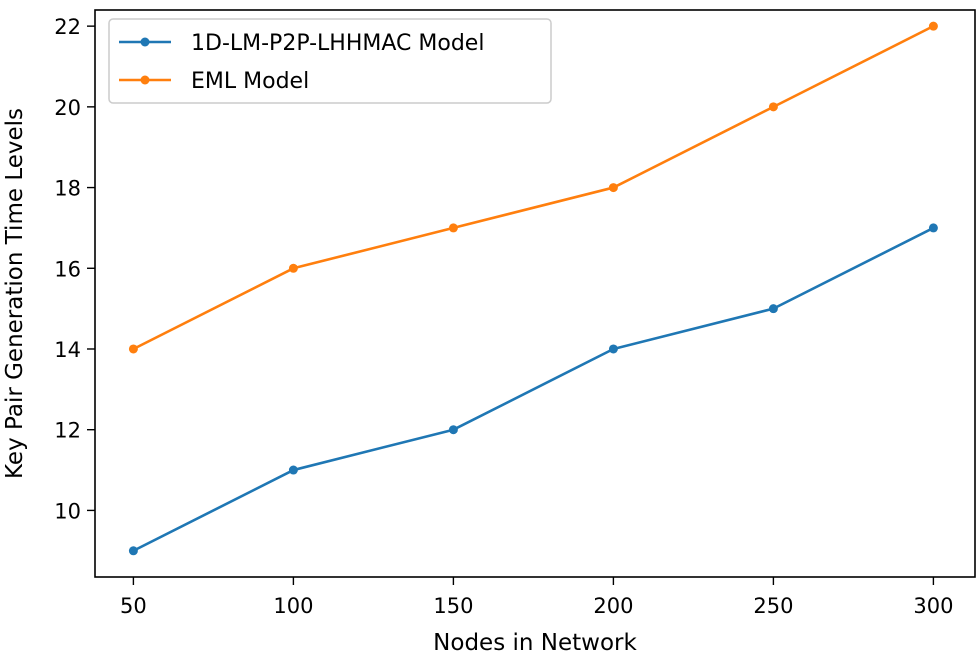 This screenshot has height=657, width=980. I want to click on y-tick-label: 16, so click(67, 269).